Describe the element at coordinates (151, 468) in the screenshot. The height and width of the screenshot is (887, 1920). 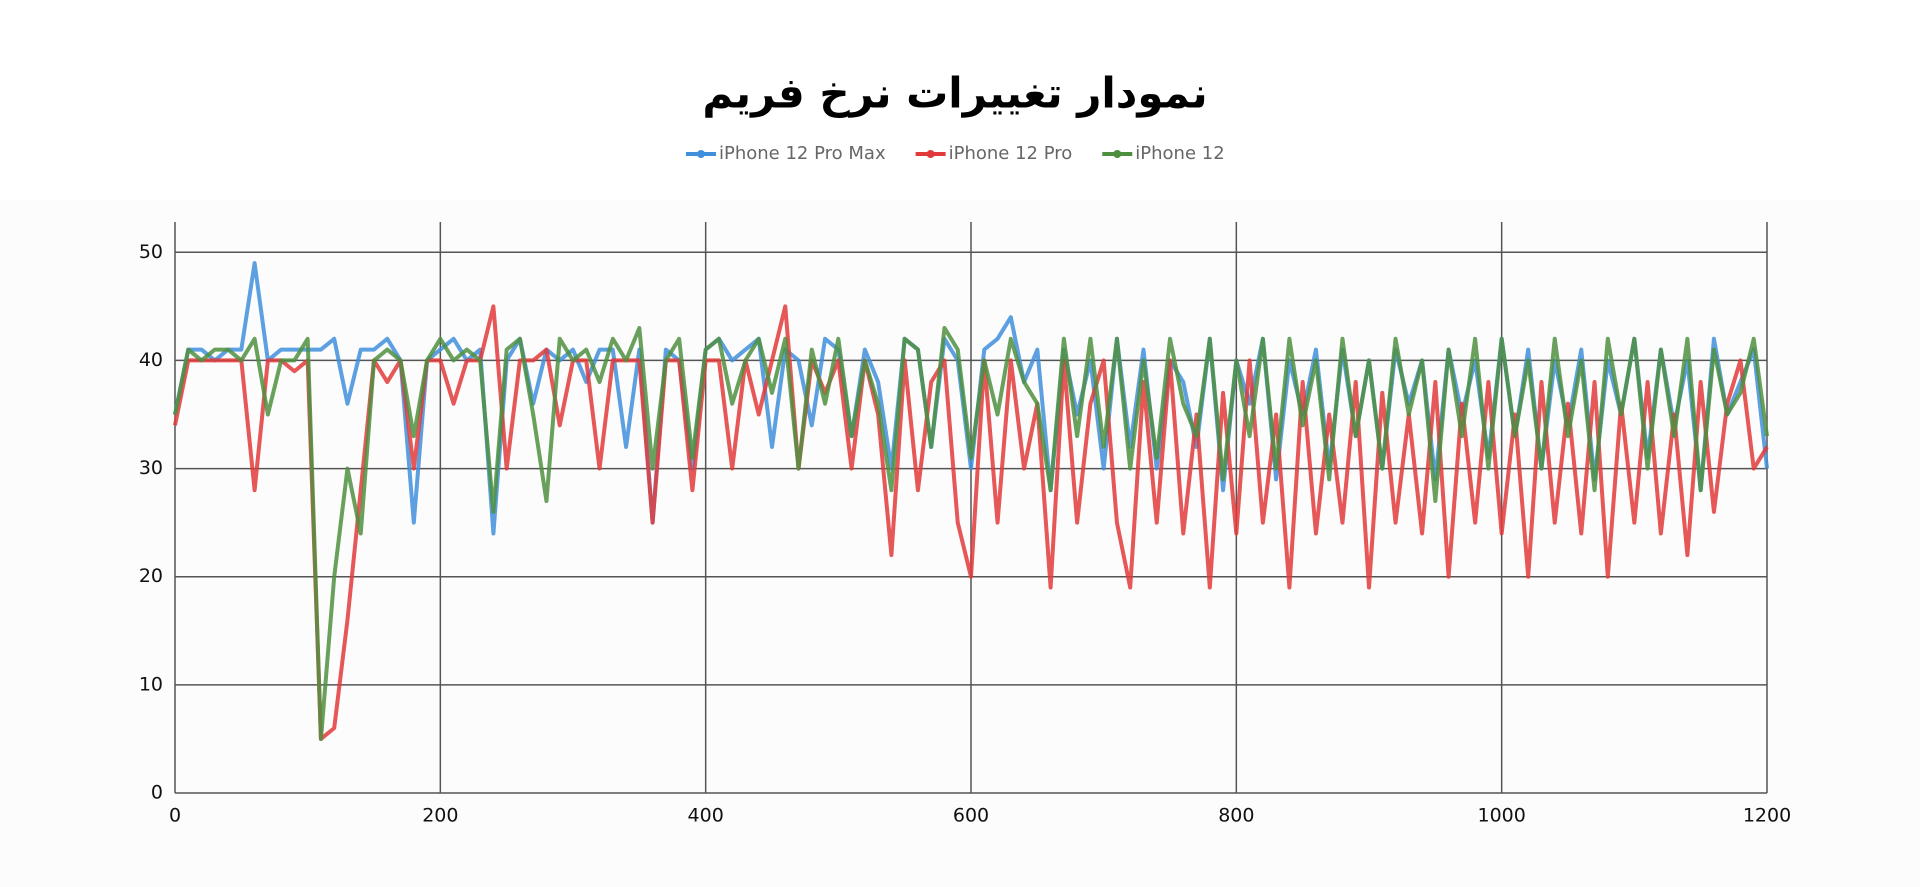
I see `y-tick-label: 30` at that location.